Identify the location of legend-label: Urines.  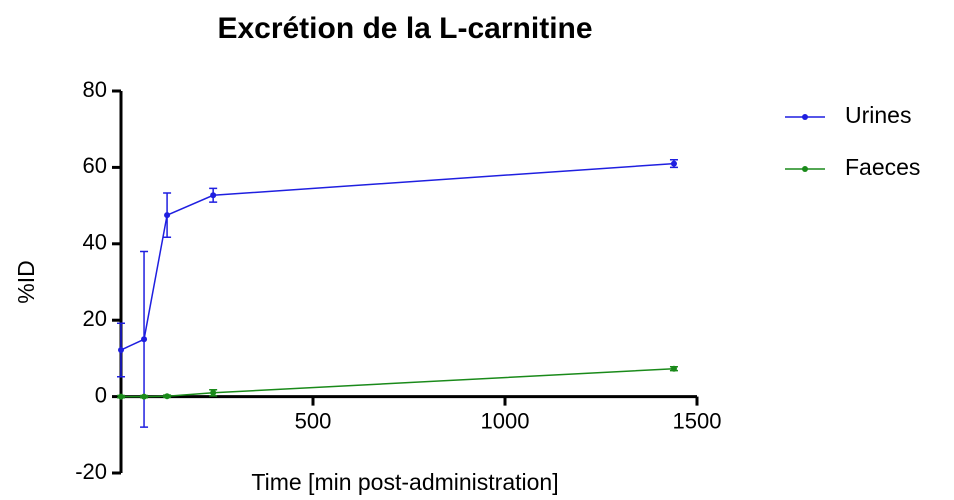
(878, 115).